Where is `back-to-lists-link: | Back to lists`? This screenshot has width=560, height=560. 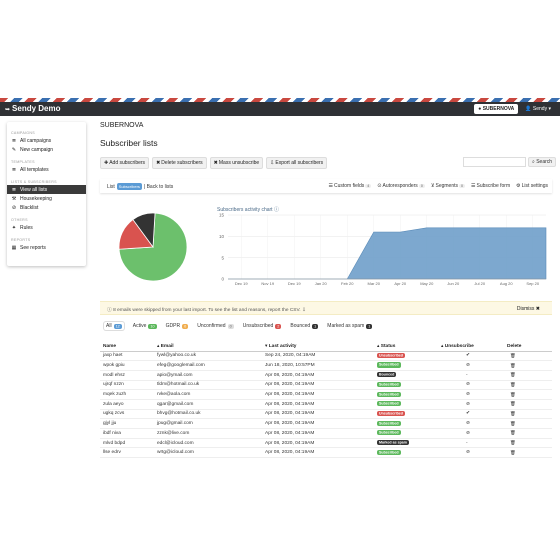 back-to-lists-link: | Back to lists is located at coordinates (158, 186).